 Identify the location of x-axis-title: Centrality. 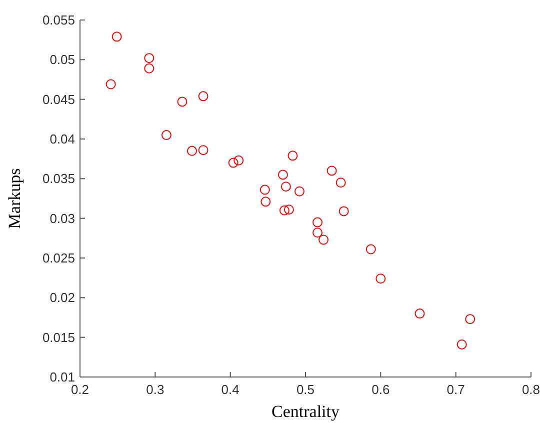
(306, 411).